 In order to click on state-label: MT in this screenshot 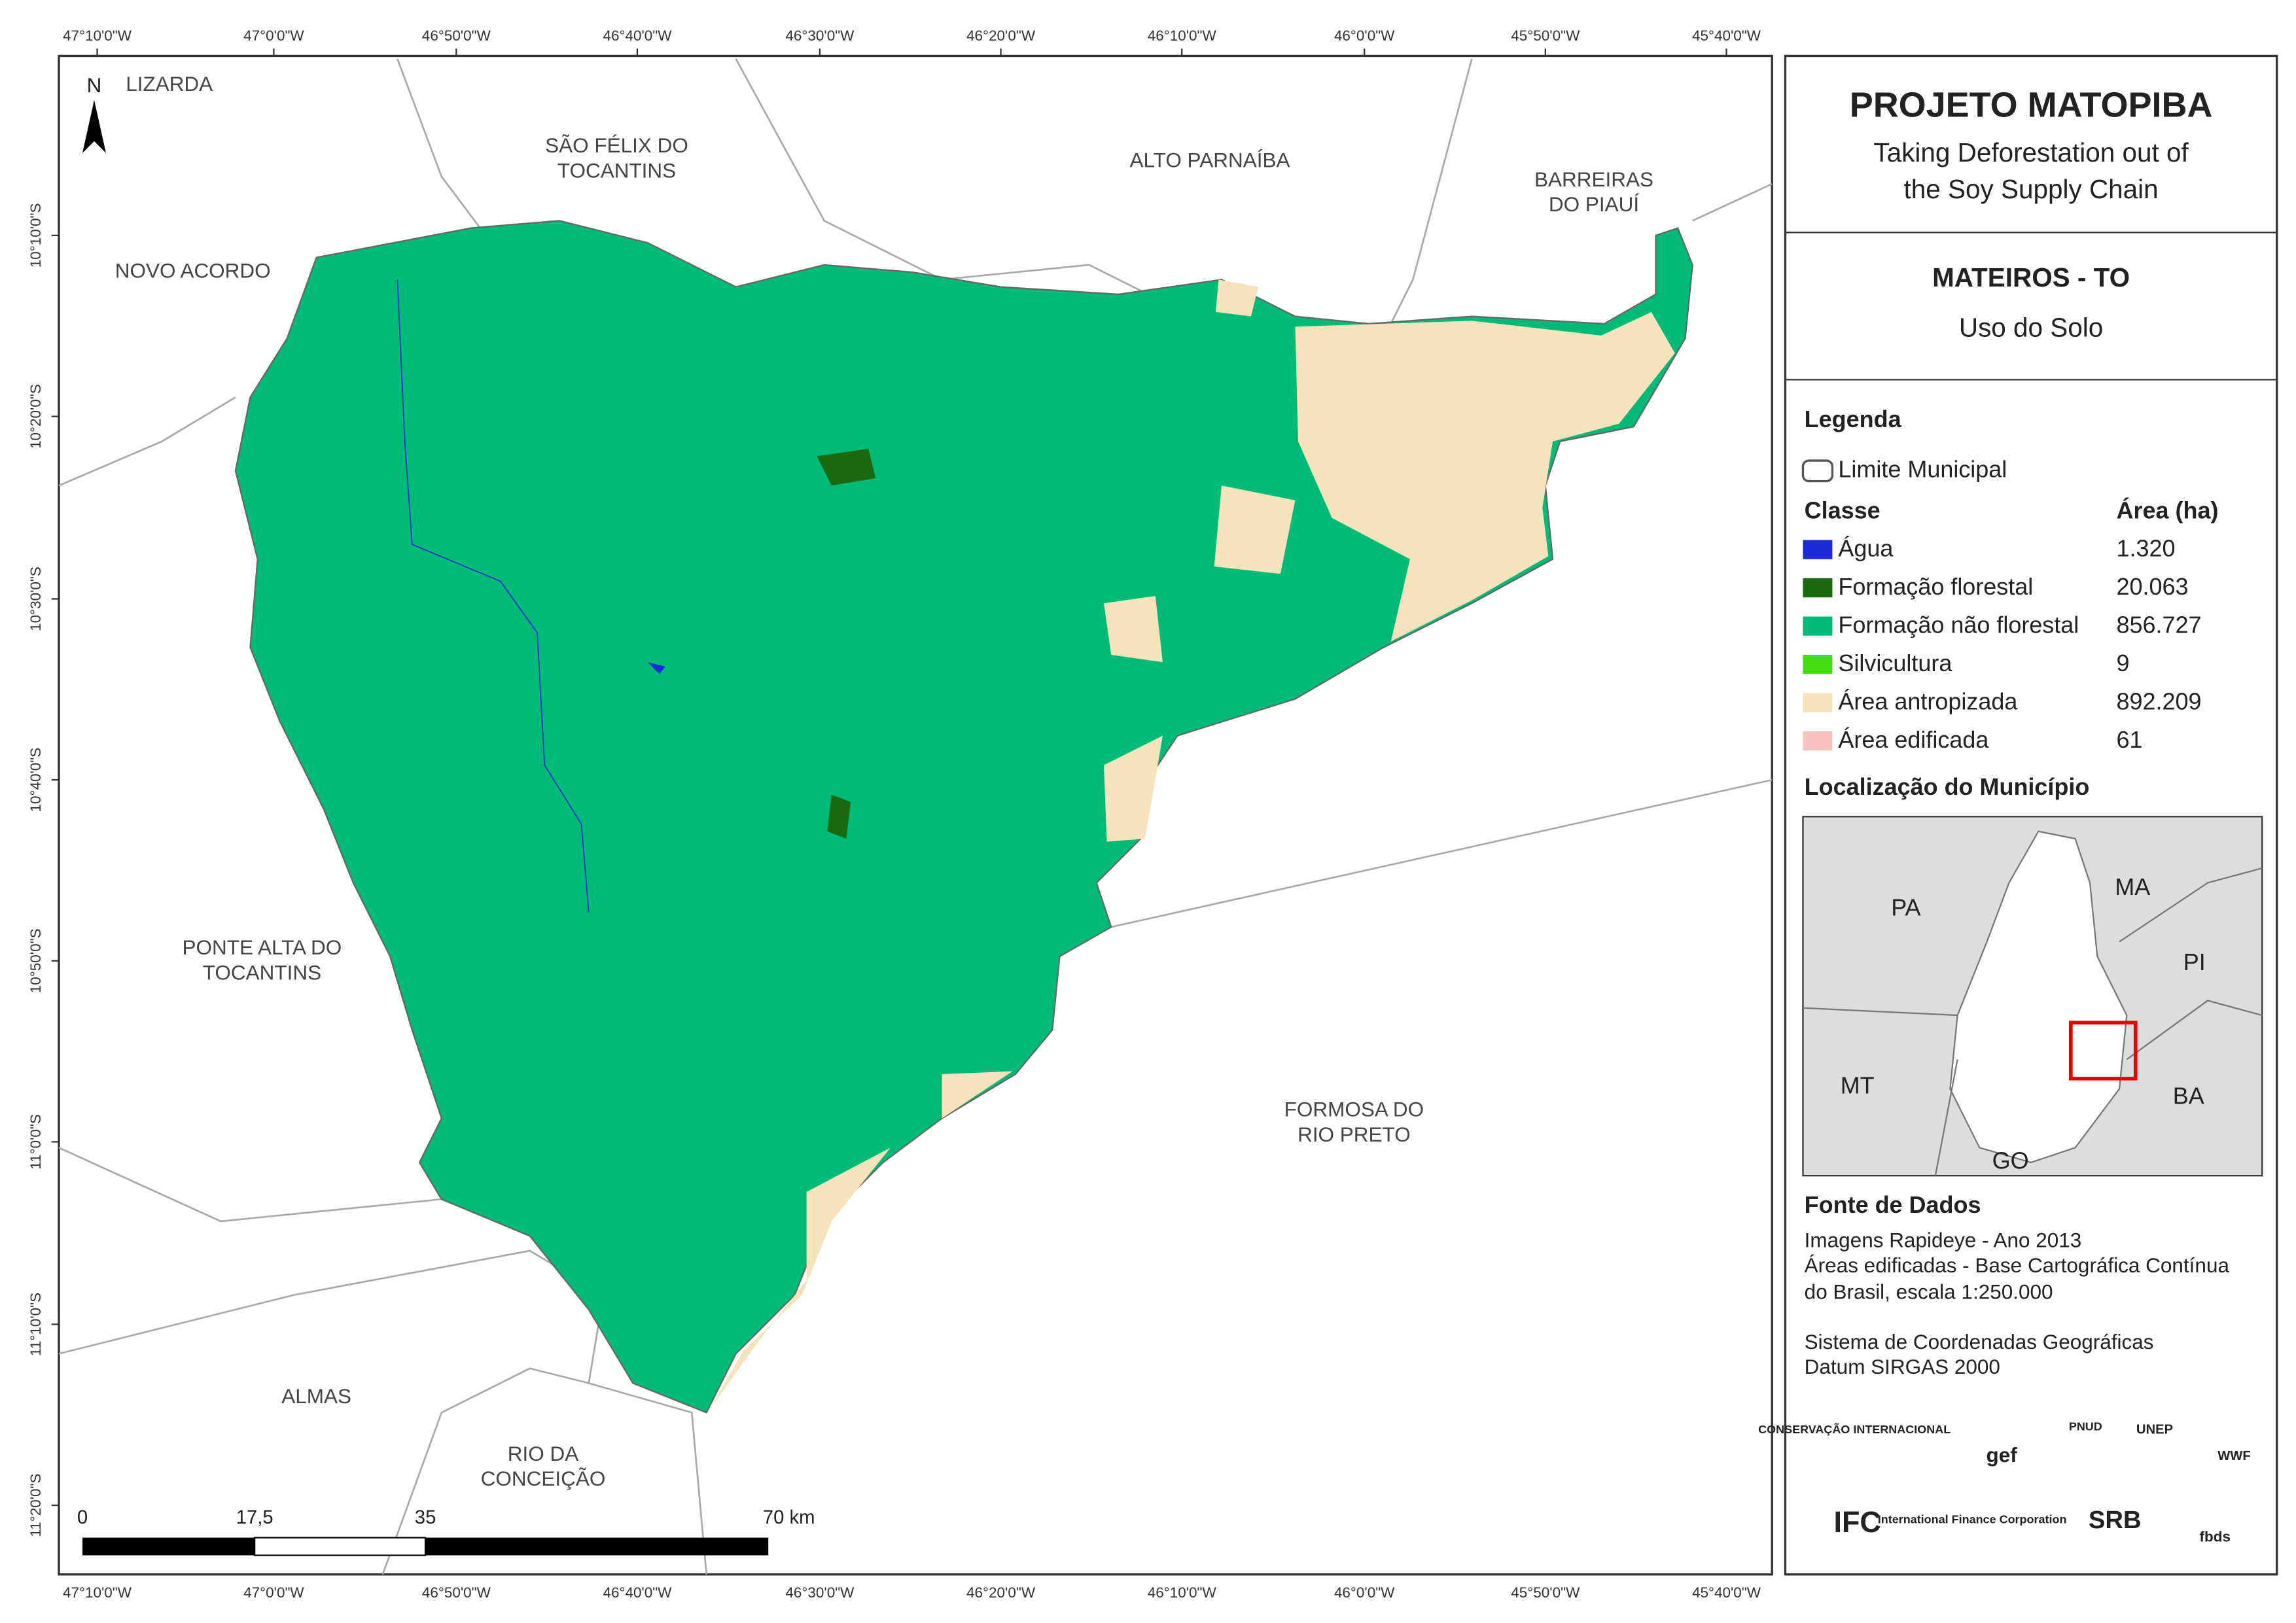, I will do `click(1858, 1085)`.